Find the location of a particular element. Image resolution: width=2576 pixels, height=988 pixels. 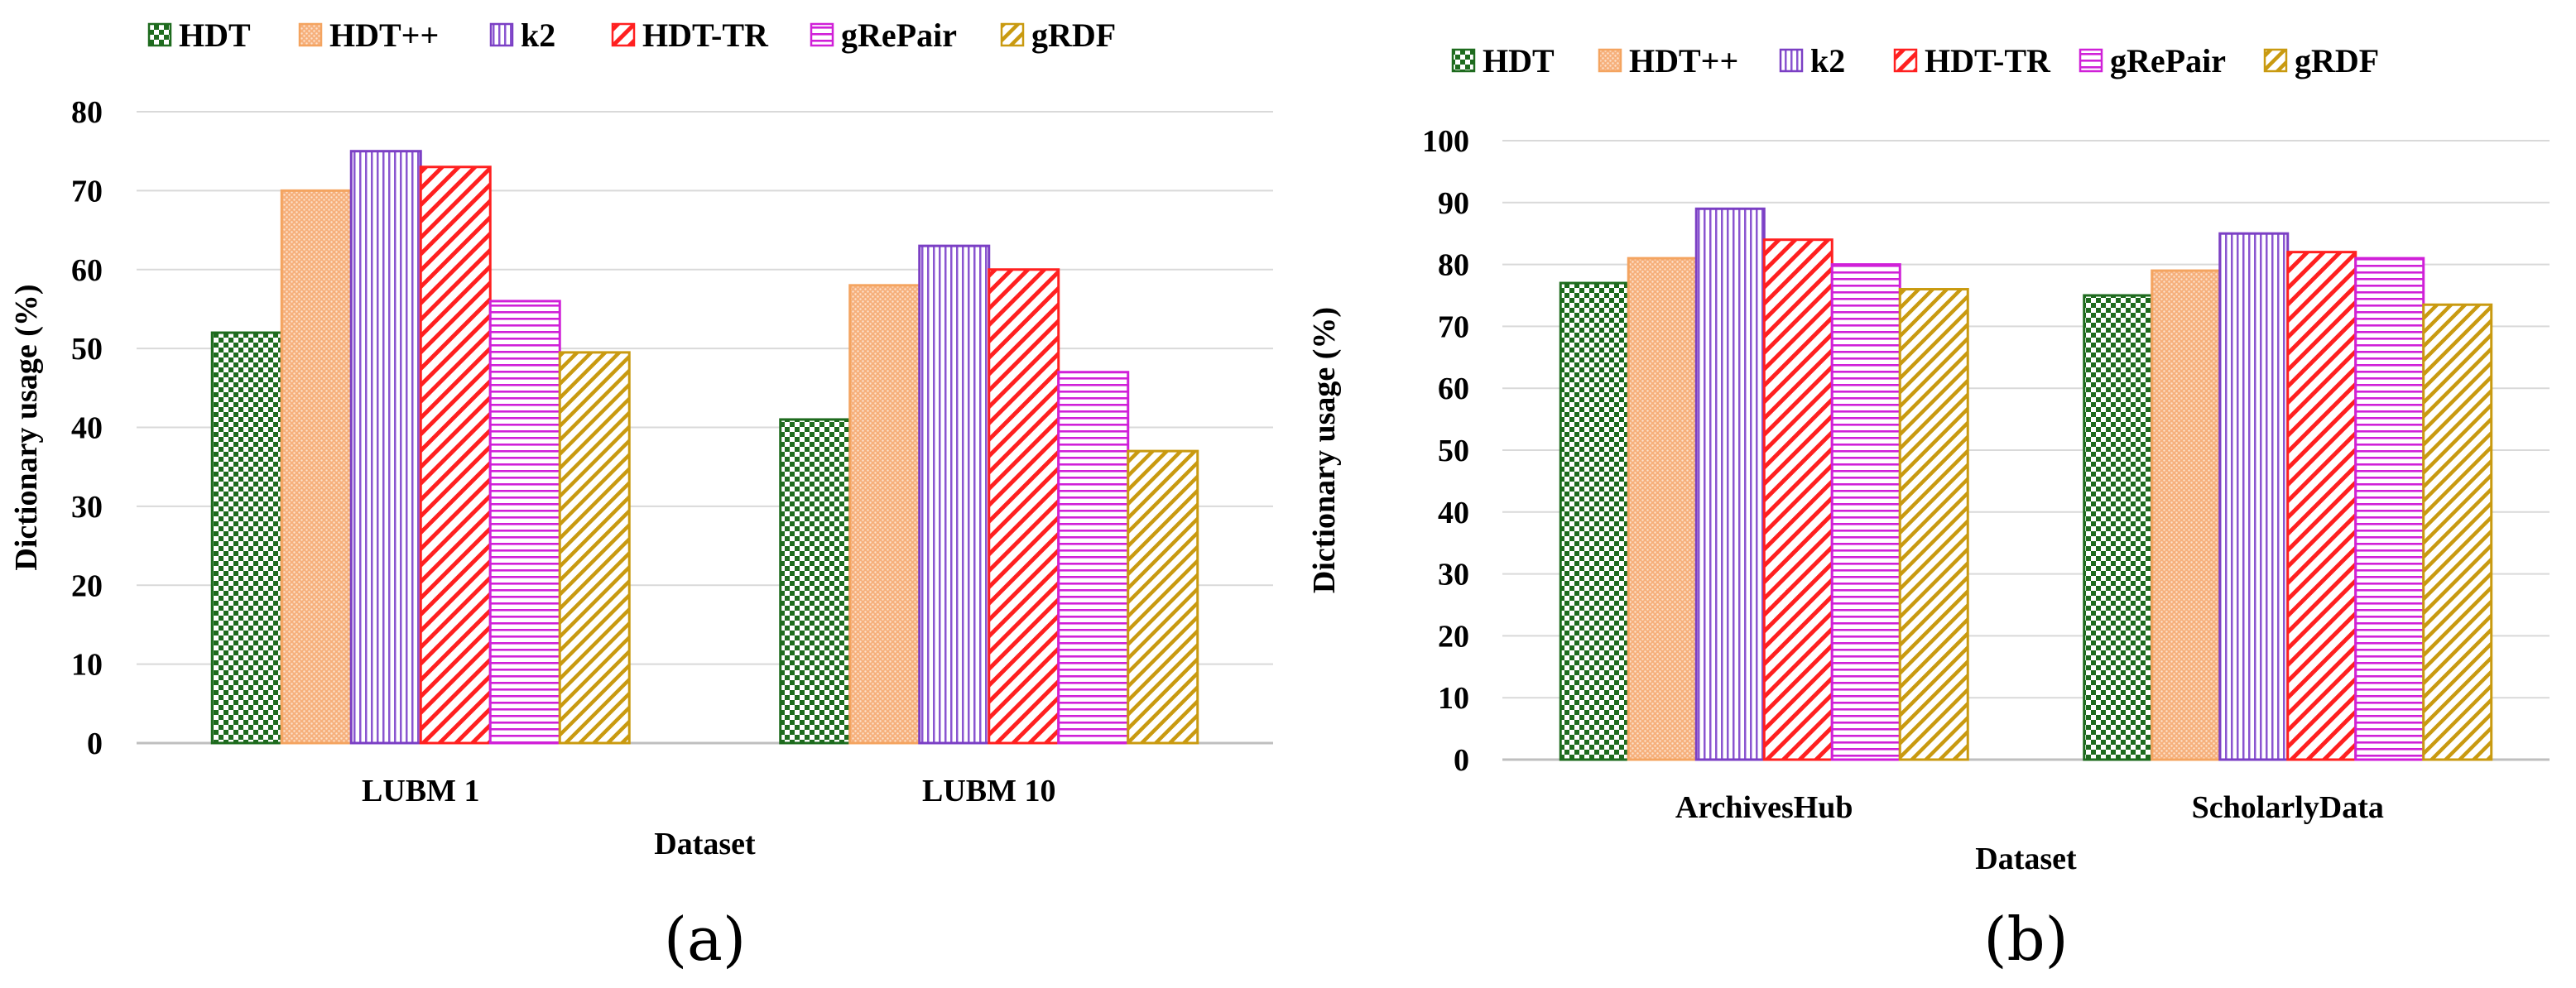

bar-k2-scholarlydata is located at coordinates (2254, 496).